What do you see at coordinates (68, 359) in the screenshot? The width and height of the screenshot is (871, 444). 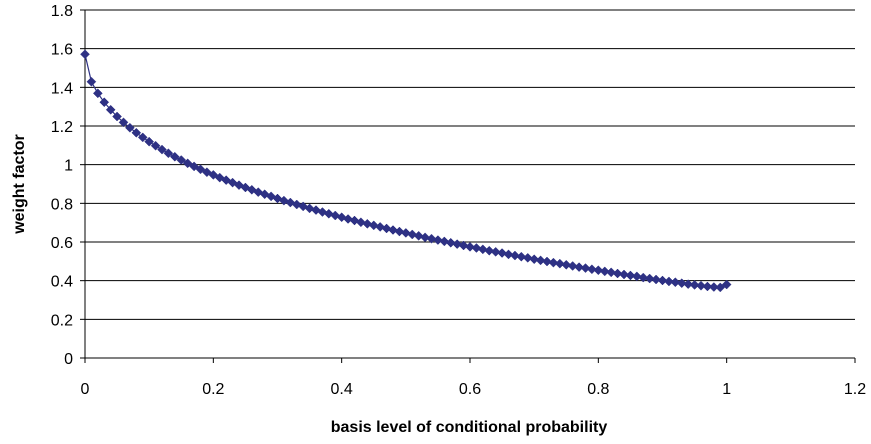 I see `y-tick-label: 0` at bounding box center [68, 359].